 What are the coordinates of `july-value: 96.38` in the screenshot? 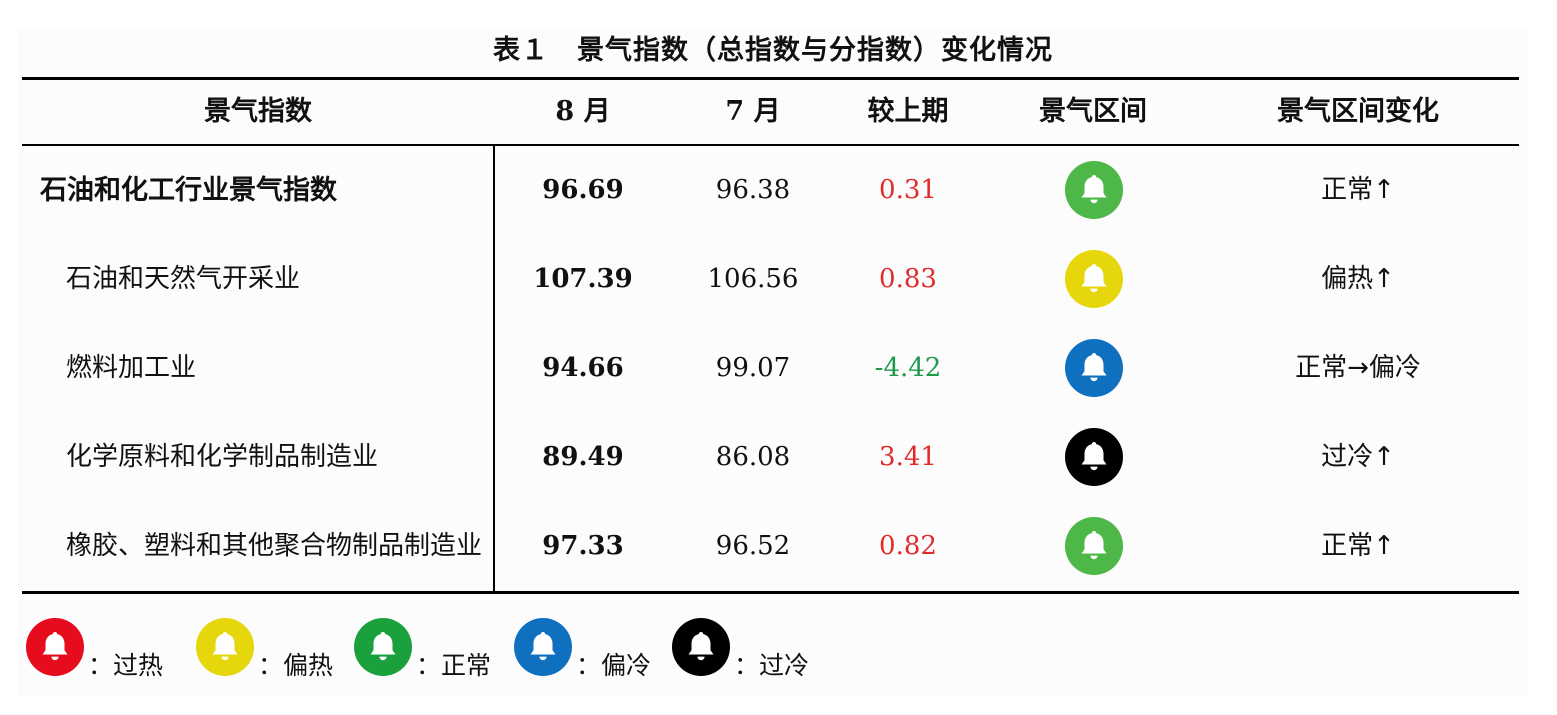 It's located at (753, 190).